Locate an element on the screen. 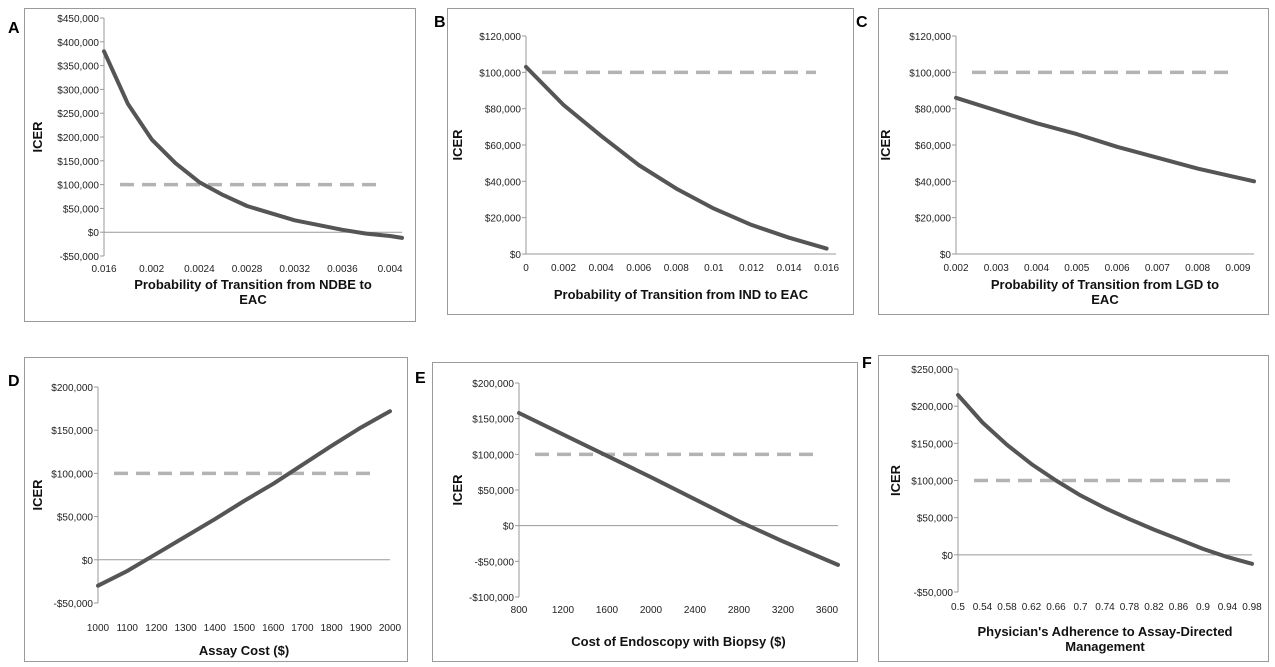  y-tick-label-b: $20,000 is located at coordinates (503, 219).